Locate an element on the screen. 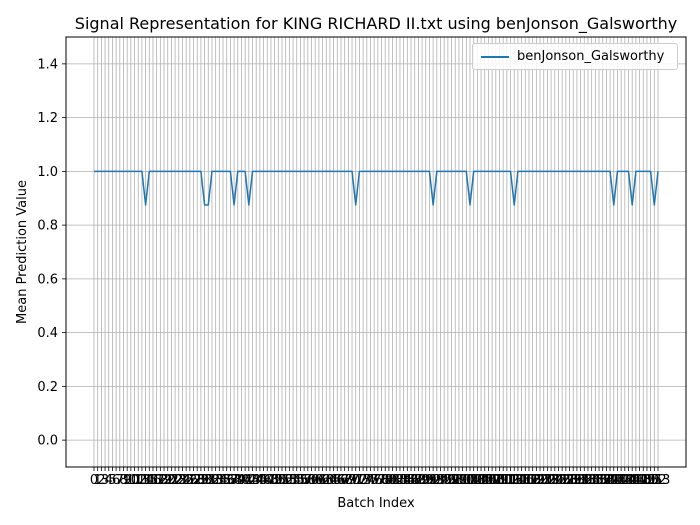 This screenshot has width=700, height=525. x-tick-label: 81 is located at coordinates (392, 480).